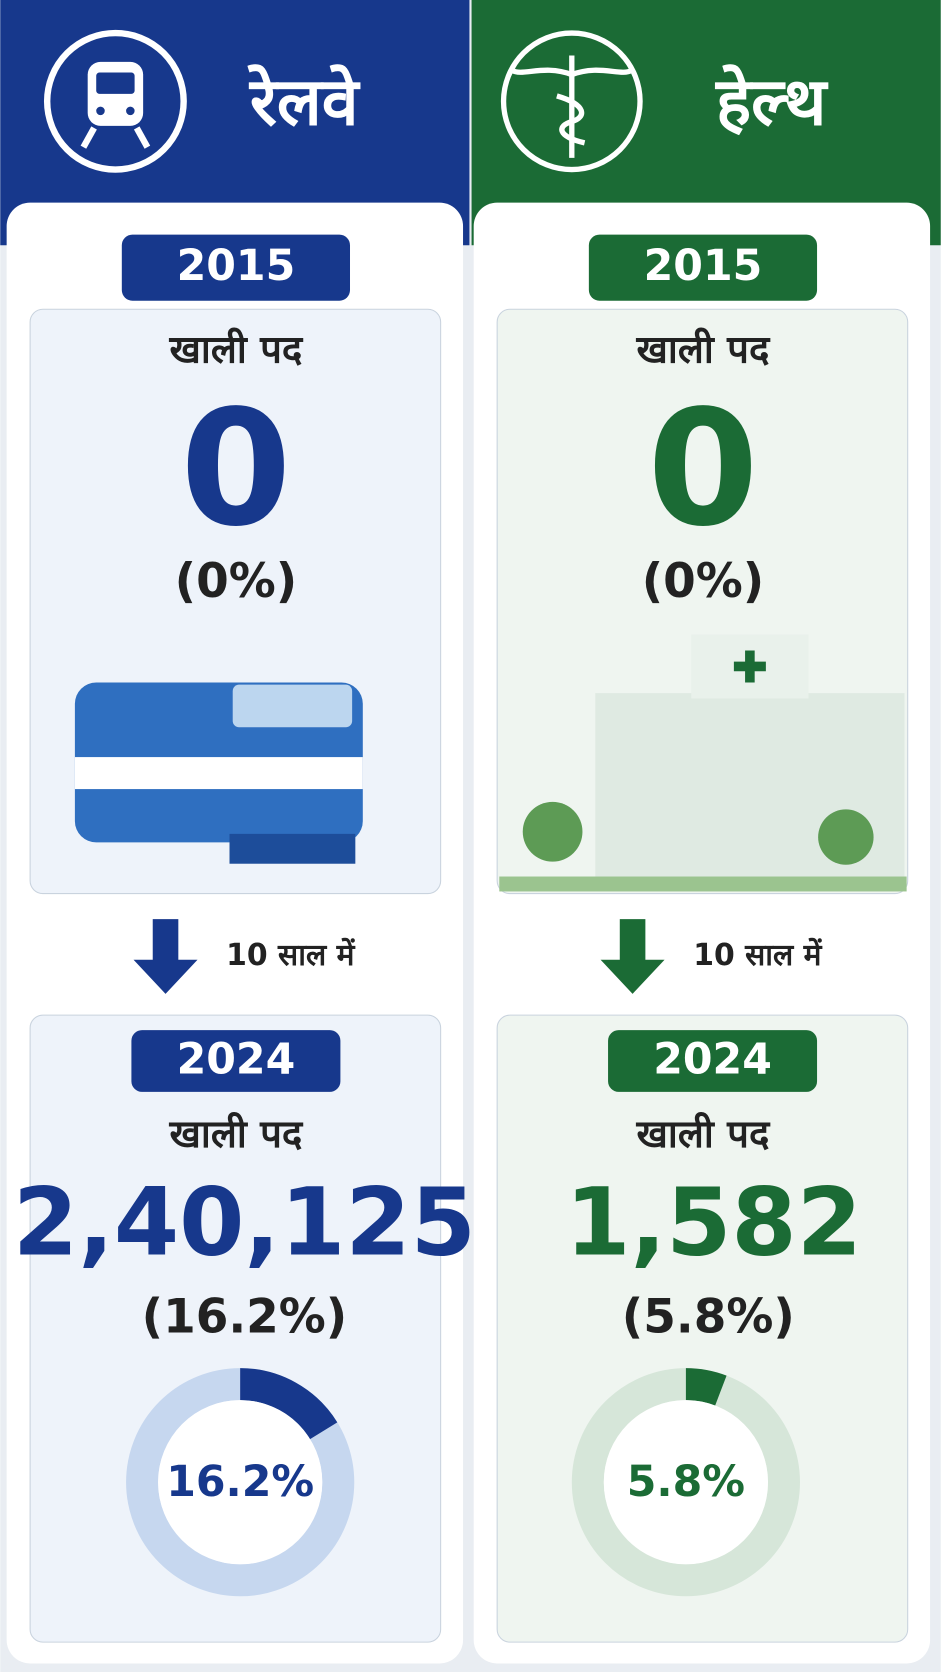  What do you see at coordinates (115, 101) in the screenshot?
I see `train-icon` at bounding box center [115, 101].